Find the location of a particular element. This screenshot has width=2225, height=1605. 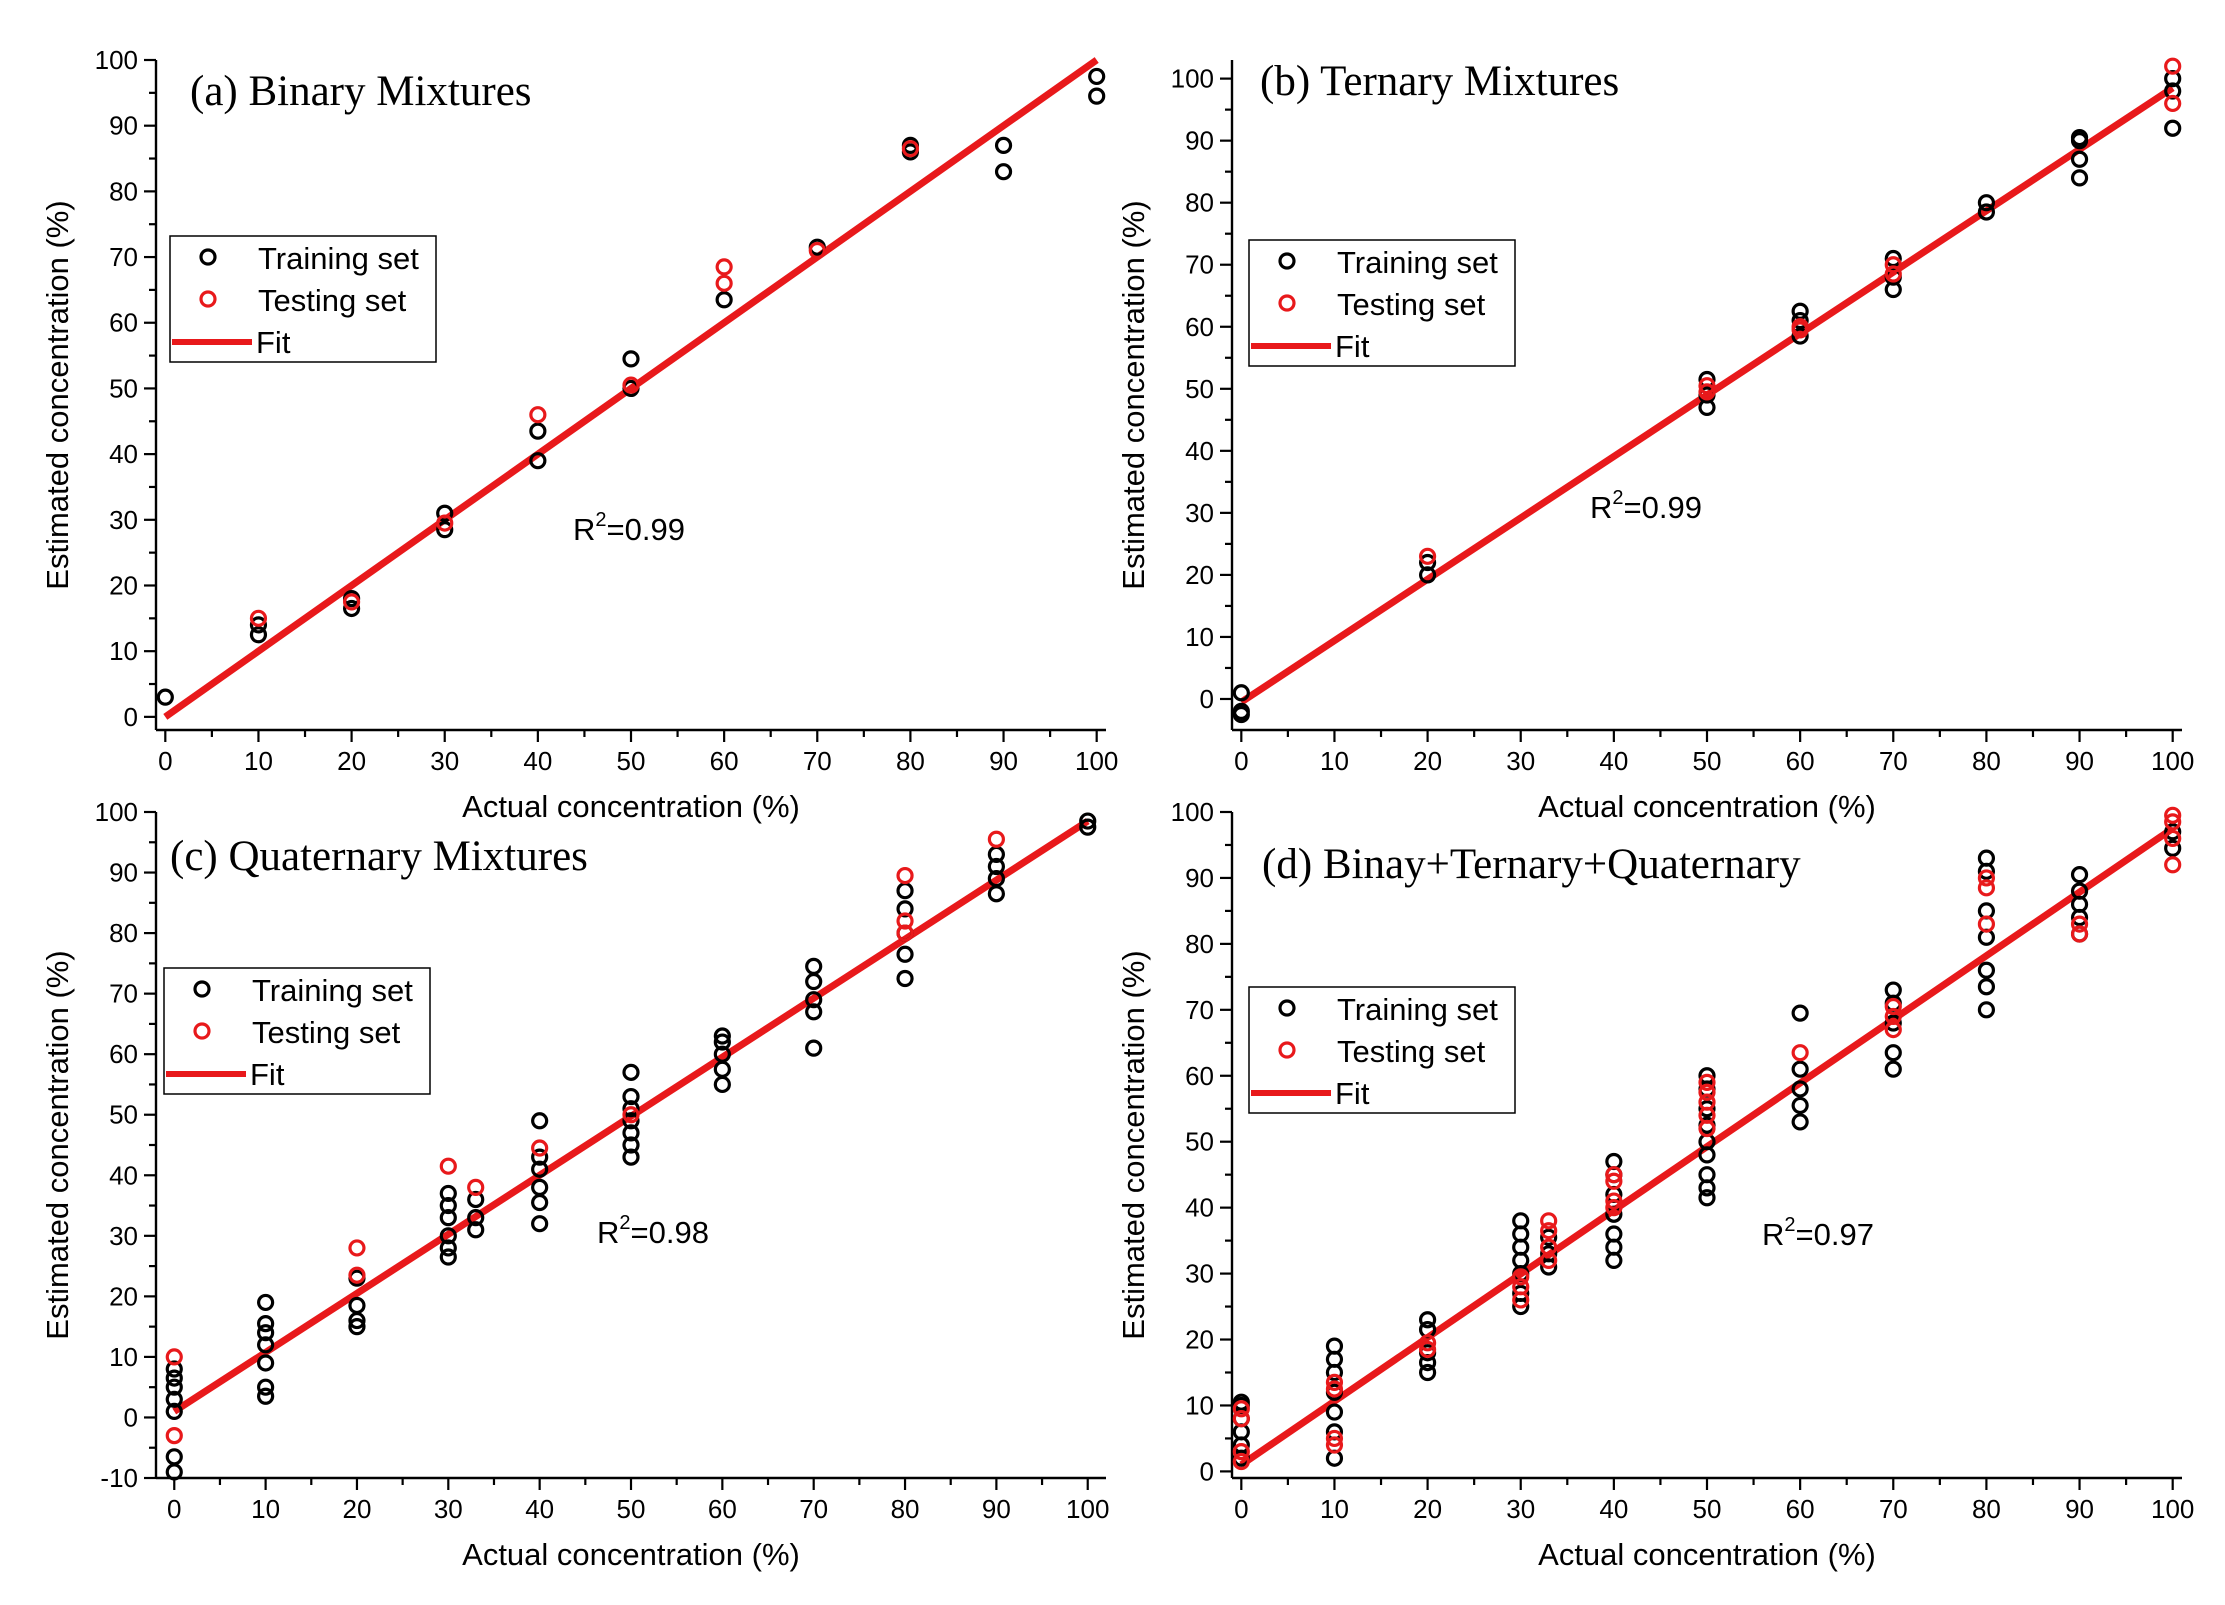

y-tick-label: 70 is located at coordinates (123, 257).